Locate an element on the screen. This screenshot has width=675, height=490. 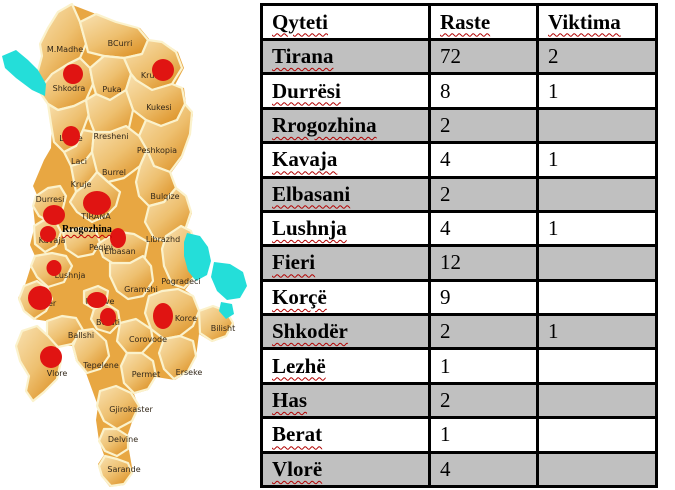
region-label: Tepelene is located at coordinates (100, 365).